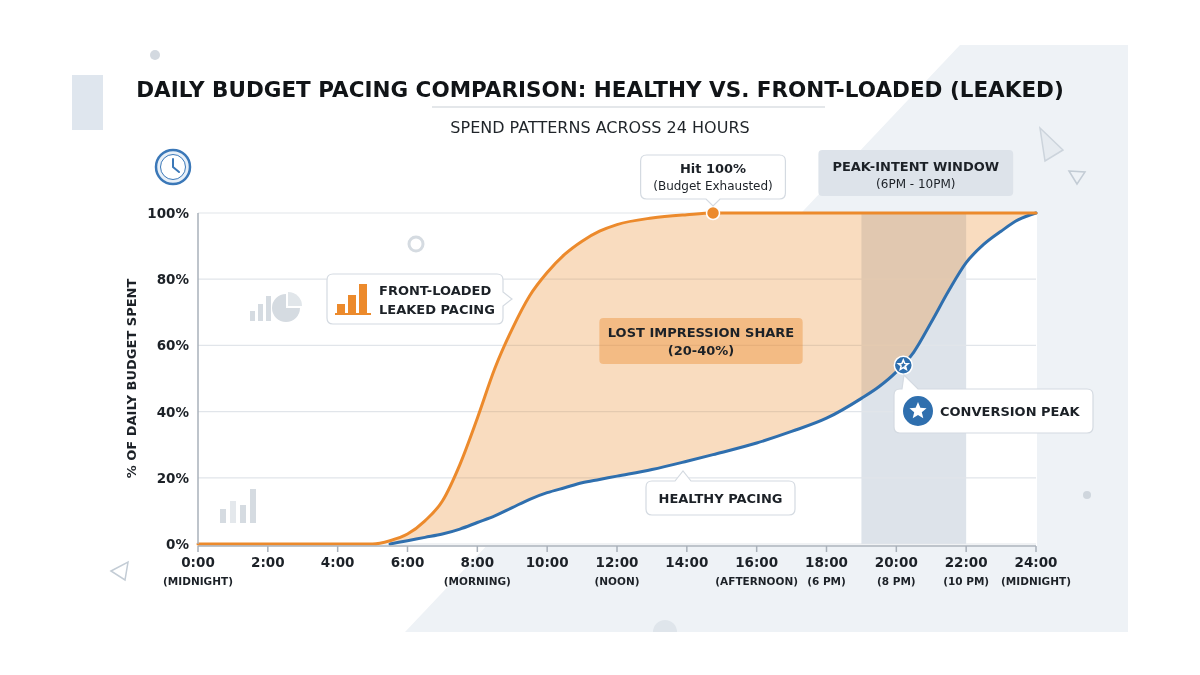  I want to click on band-label: PEAK-INTENT WINDOW (6PM - 10PM), so click(916, 175).